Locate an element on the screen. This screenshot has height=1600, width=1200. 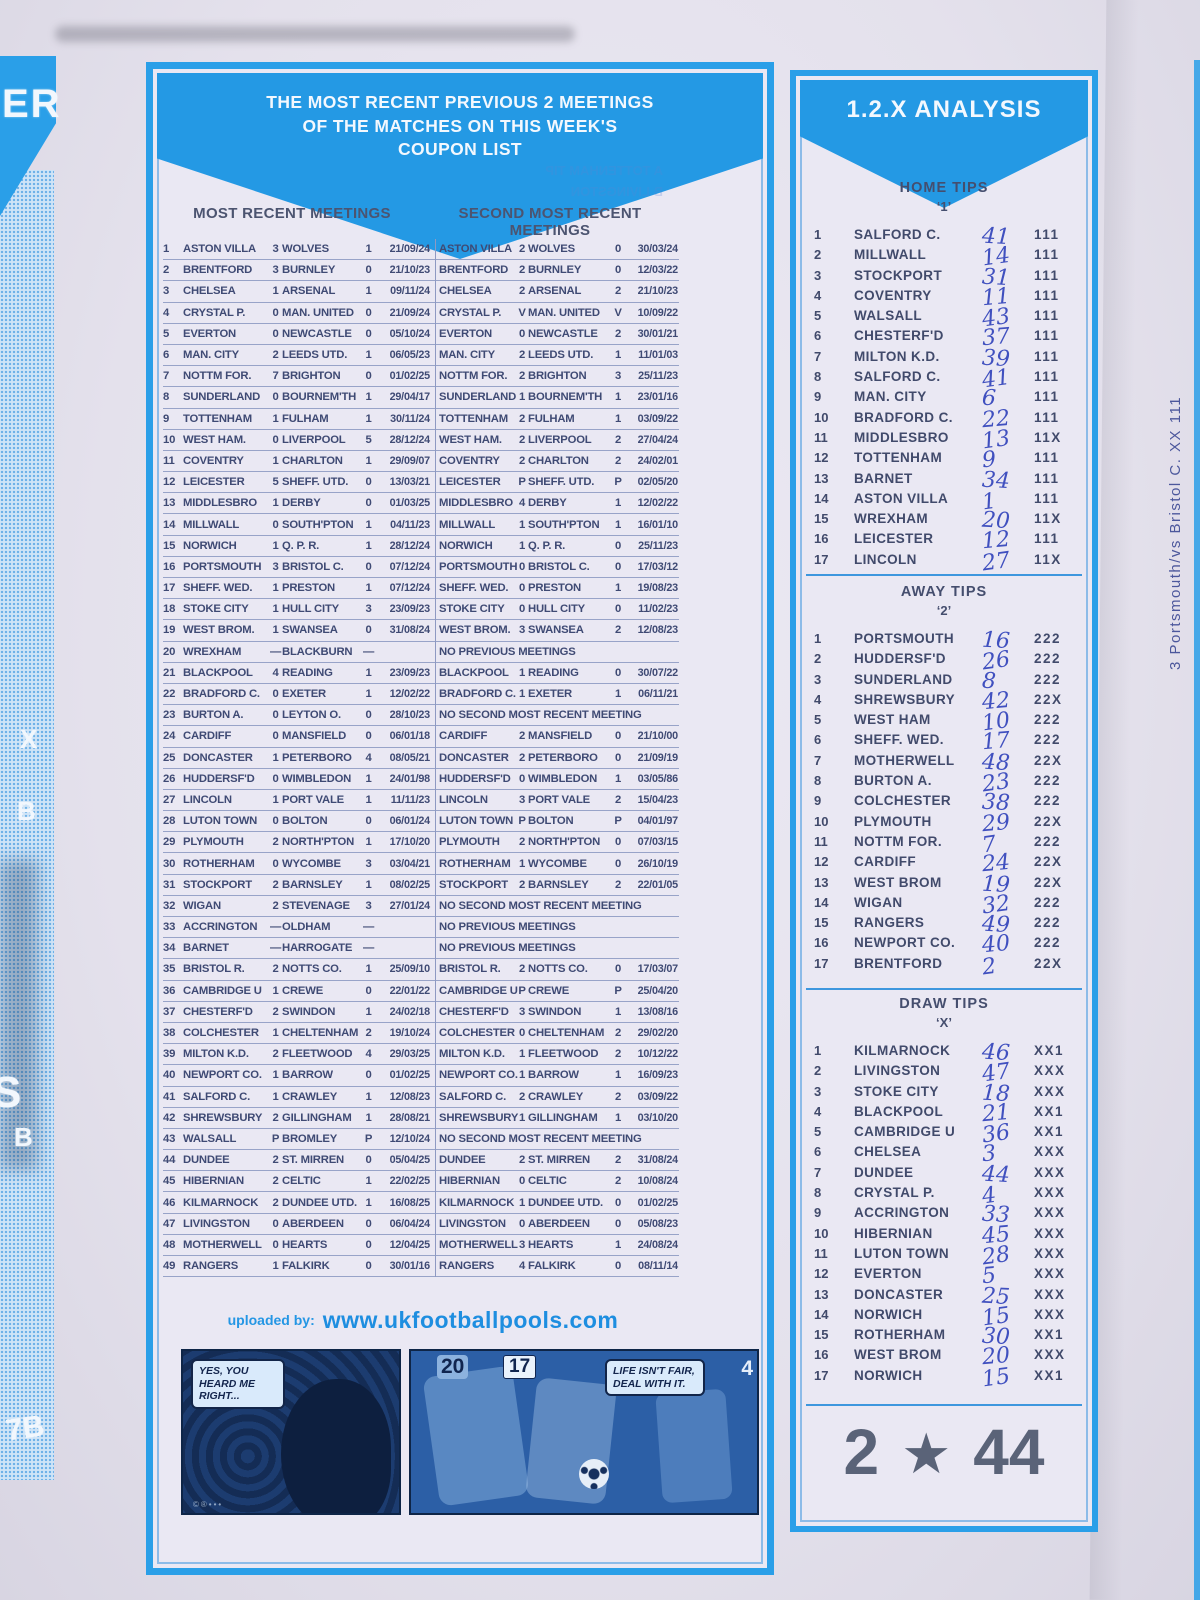
home-team: PORTSMOUTH is located at coordinates (222, 566).